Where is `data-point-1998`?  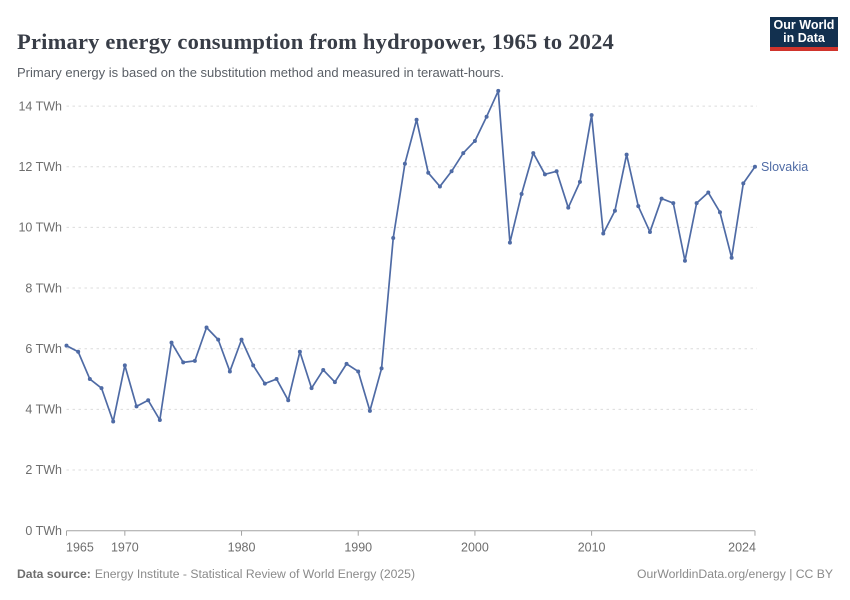
data-point-1998 is located at coordinates (451, 171).